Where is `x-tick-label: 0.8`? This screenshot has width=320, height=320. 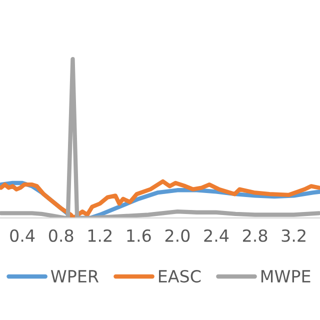 x-tick-label: 0.8 is located at coordinates (61, 235).